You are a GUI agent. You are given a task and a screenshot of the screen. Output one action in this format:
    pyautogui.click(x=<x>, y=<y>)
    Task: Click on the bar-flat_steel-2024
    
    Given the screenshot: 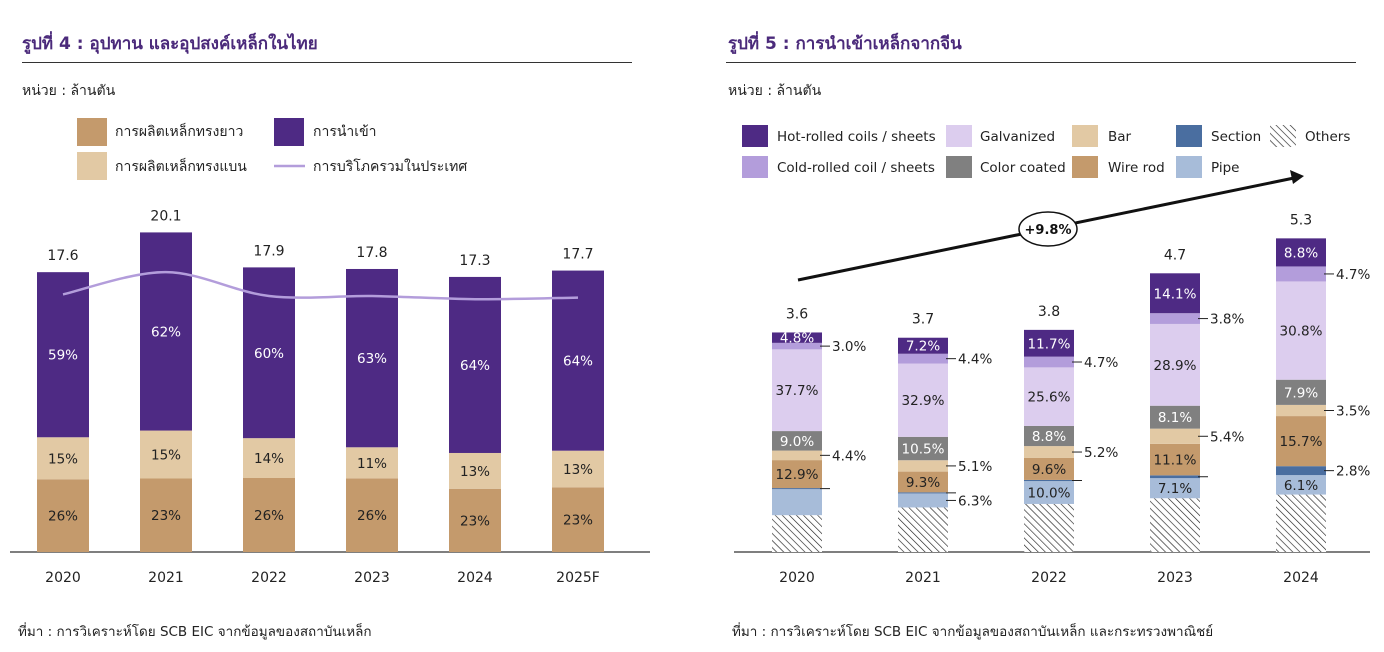 What is the action you would take?
    pyautogui.click(x=475, y=470)
    